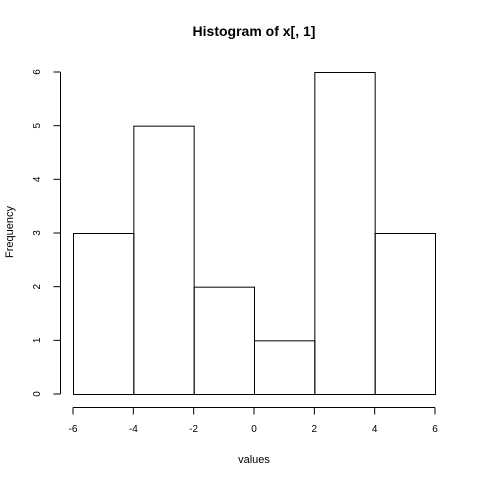 This screenshot has width=480, height=480. Describe the element at coordinates (37, 125) in the screenshot. I see `y-tick-label: 5` at that location.